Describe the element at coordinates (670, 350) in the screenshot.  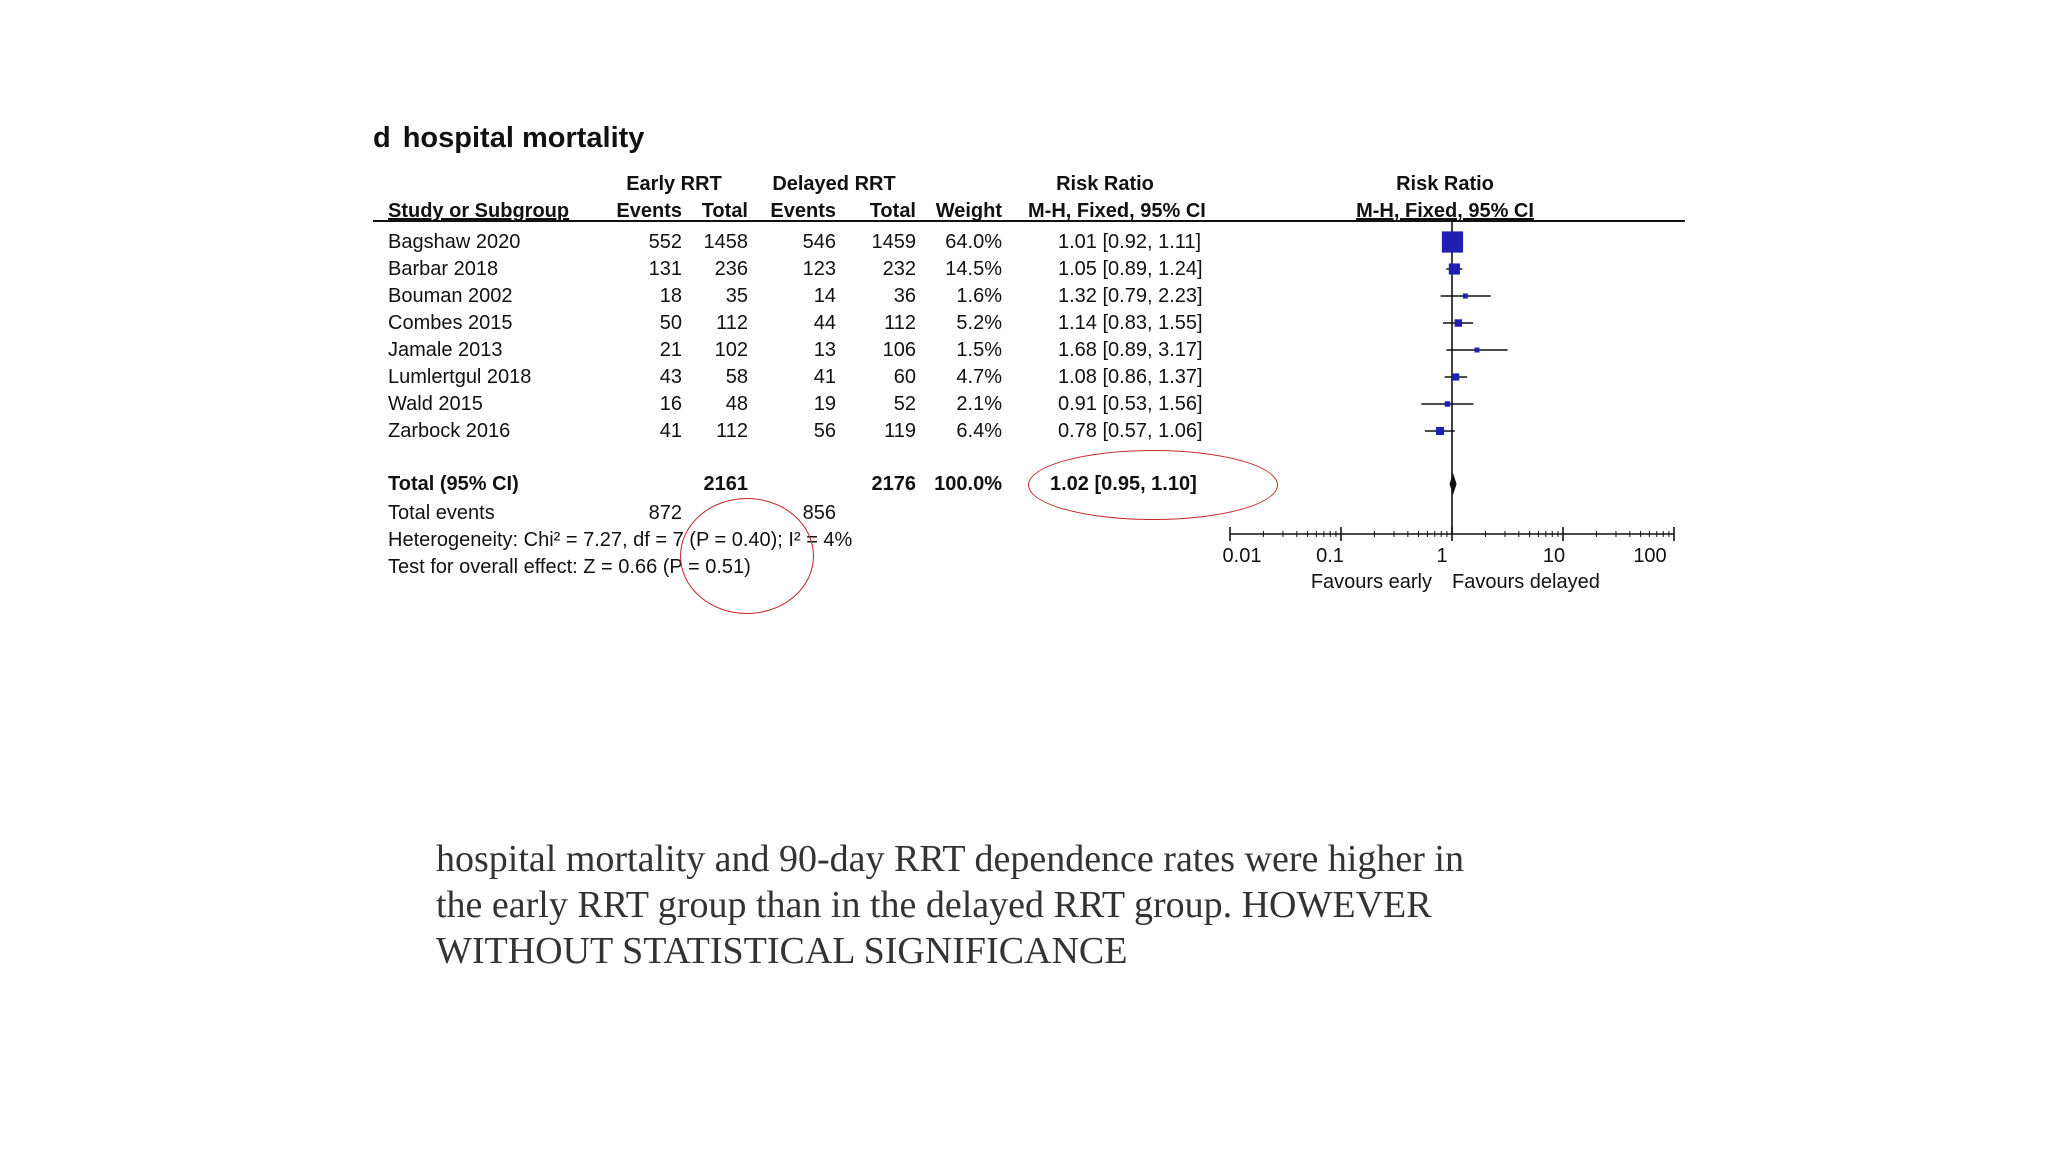
I see `events-early: 21` at that location.